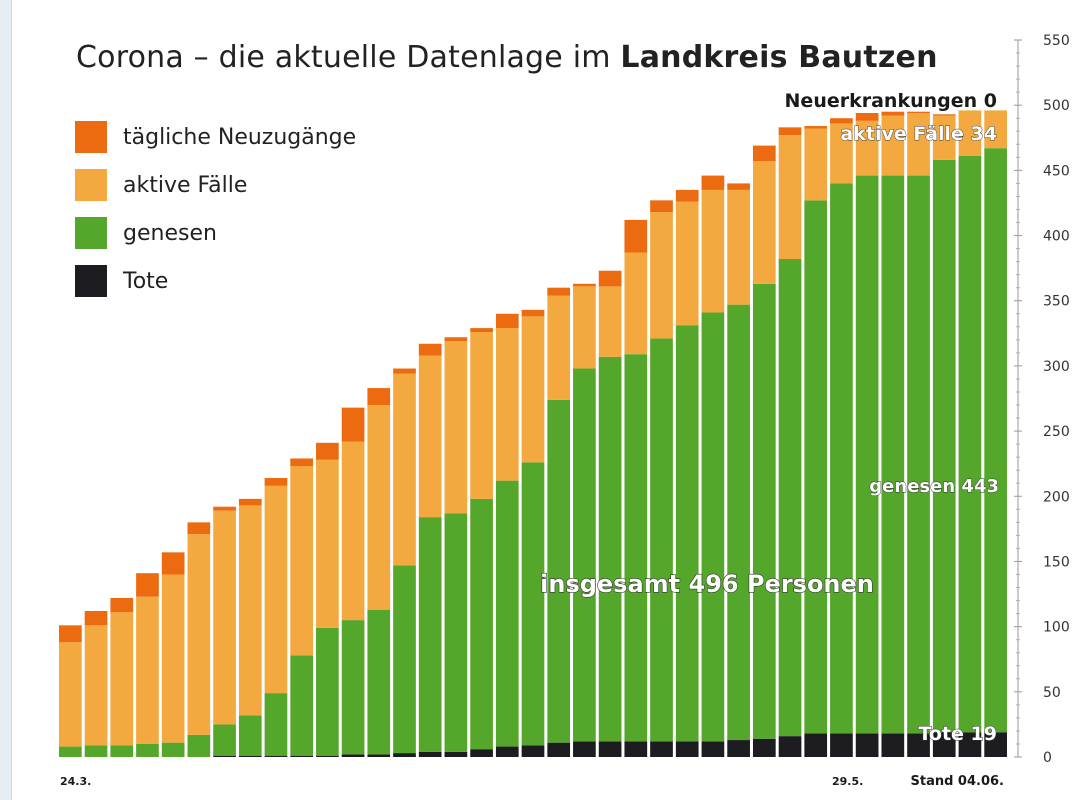 The width and height of the screenshot is (1080, 800). Describe the element at coordinates (170, 233) in the screenshot. I see `legend-label-recovered: genesen` at that location.